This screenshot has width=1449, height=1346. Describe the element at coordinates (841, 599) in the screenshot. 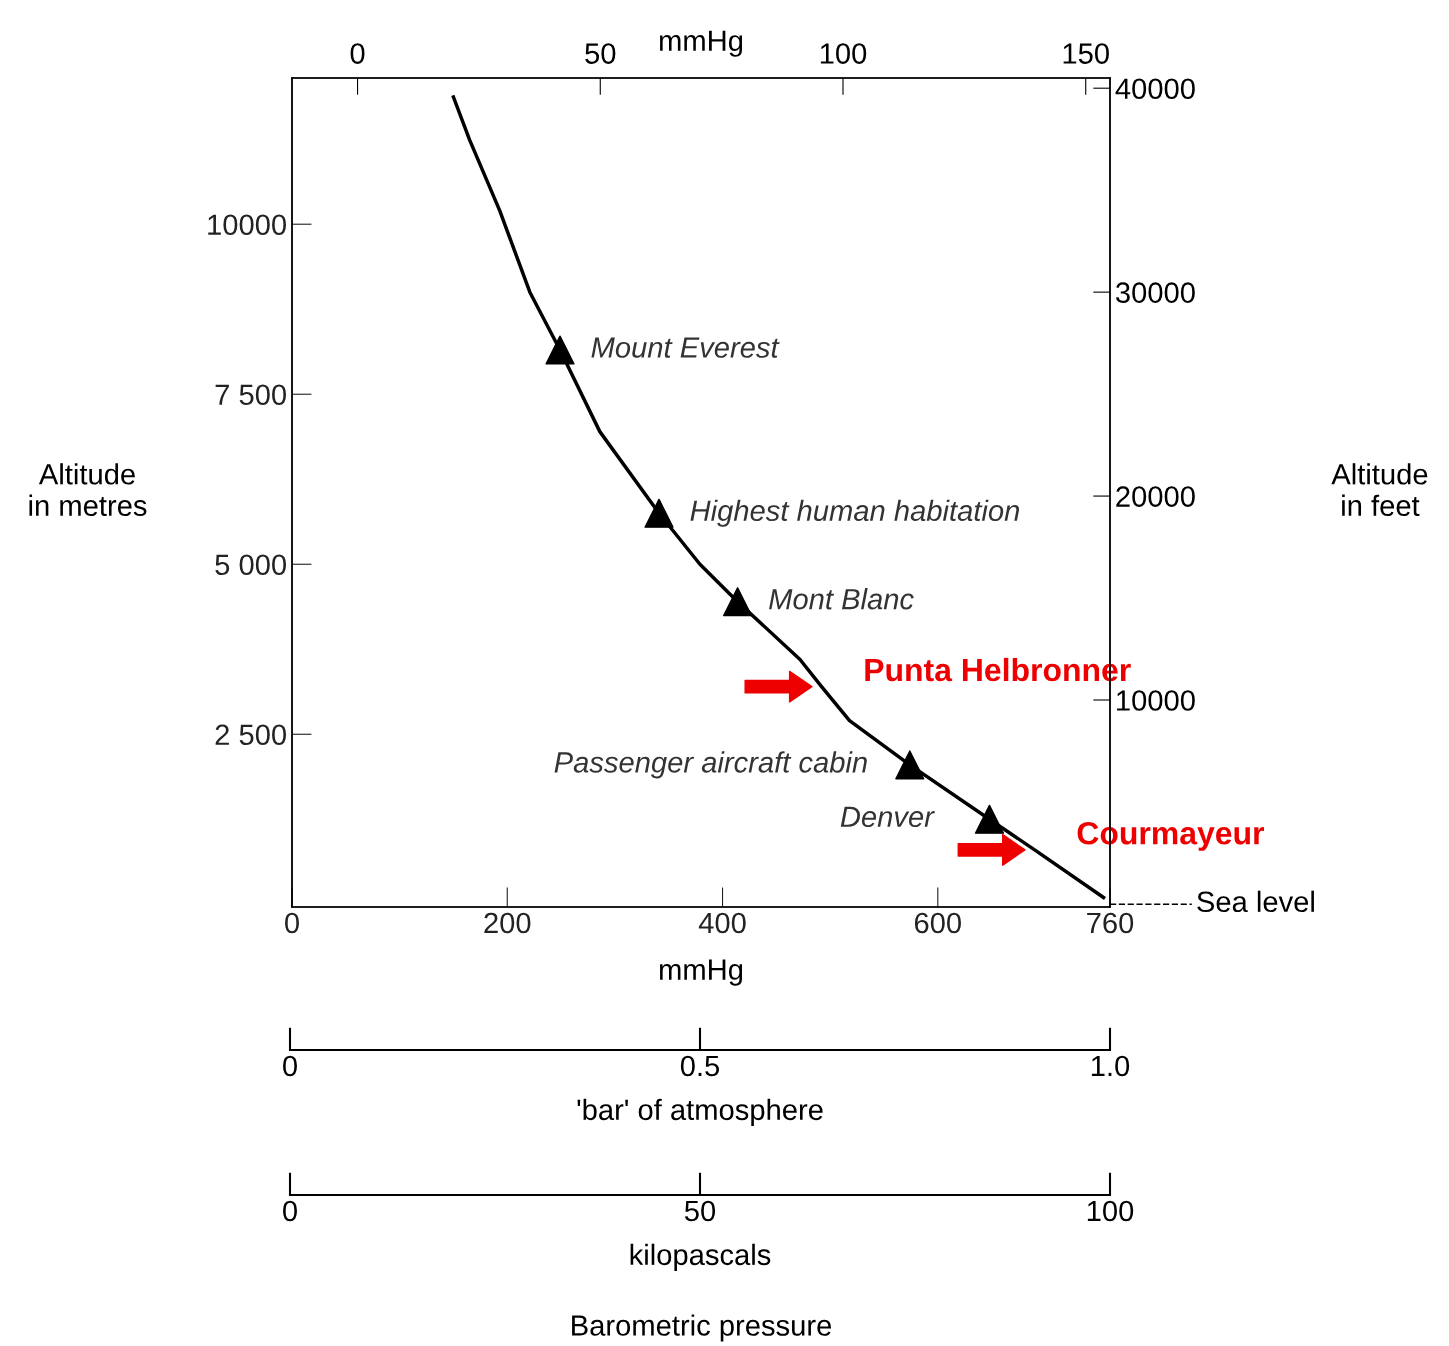

I see `annotation: Mont Blanc` at that location.